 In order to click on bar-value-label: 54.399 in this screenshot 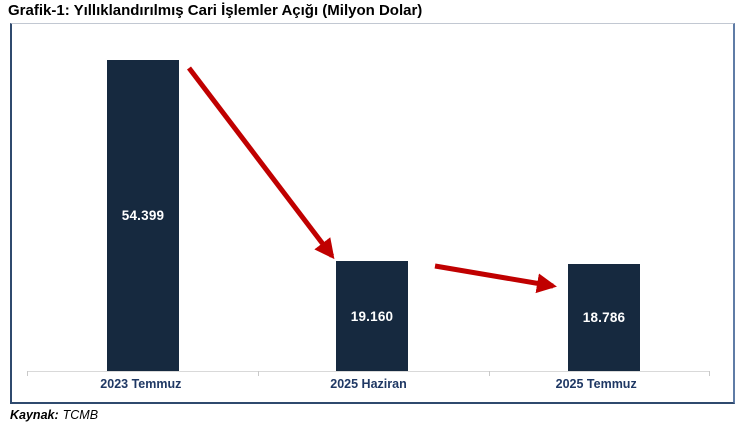, I will do `click(143, 215)`.